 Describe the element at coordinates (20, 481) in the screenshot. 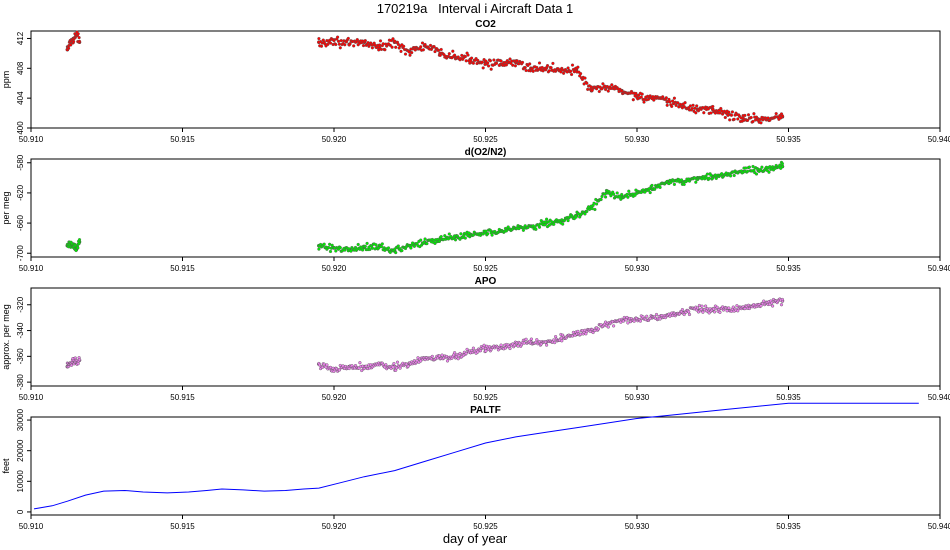

I see `y-tick-label: 10000` at that location.